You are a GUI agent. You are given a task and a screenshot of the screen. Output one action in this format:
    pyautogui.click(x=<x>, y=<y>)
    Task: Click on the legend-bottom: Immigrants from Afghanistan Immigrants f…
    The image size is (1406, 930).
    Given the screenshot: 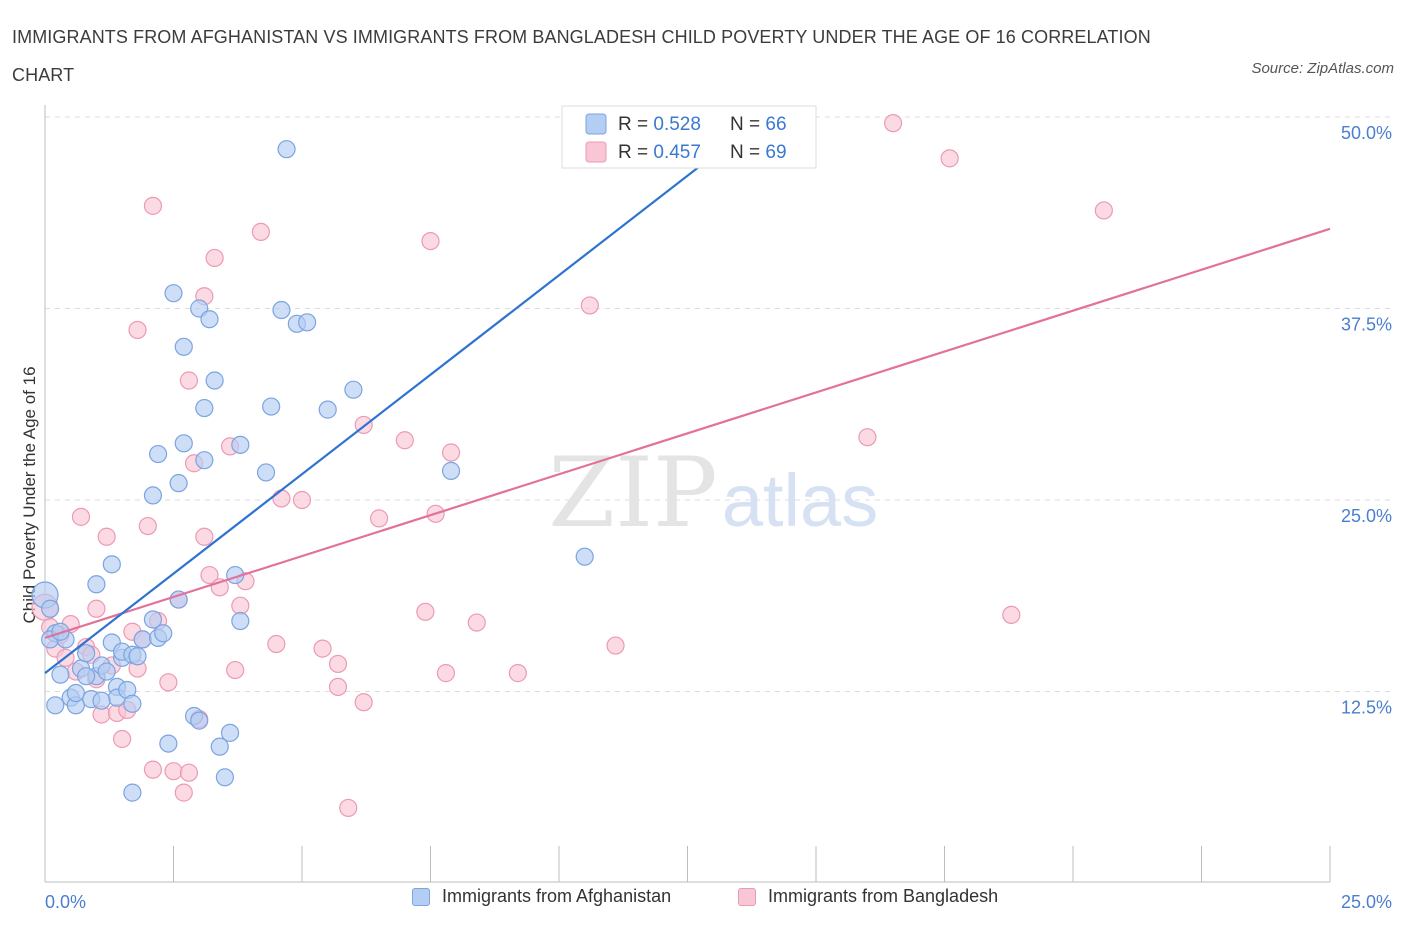 What is the action you would take?
    pyautogui.click(x=703, y=902)
    